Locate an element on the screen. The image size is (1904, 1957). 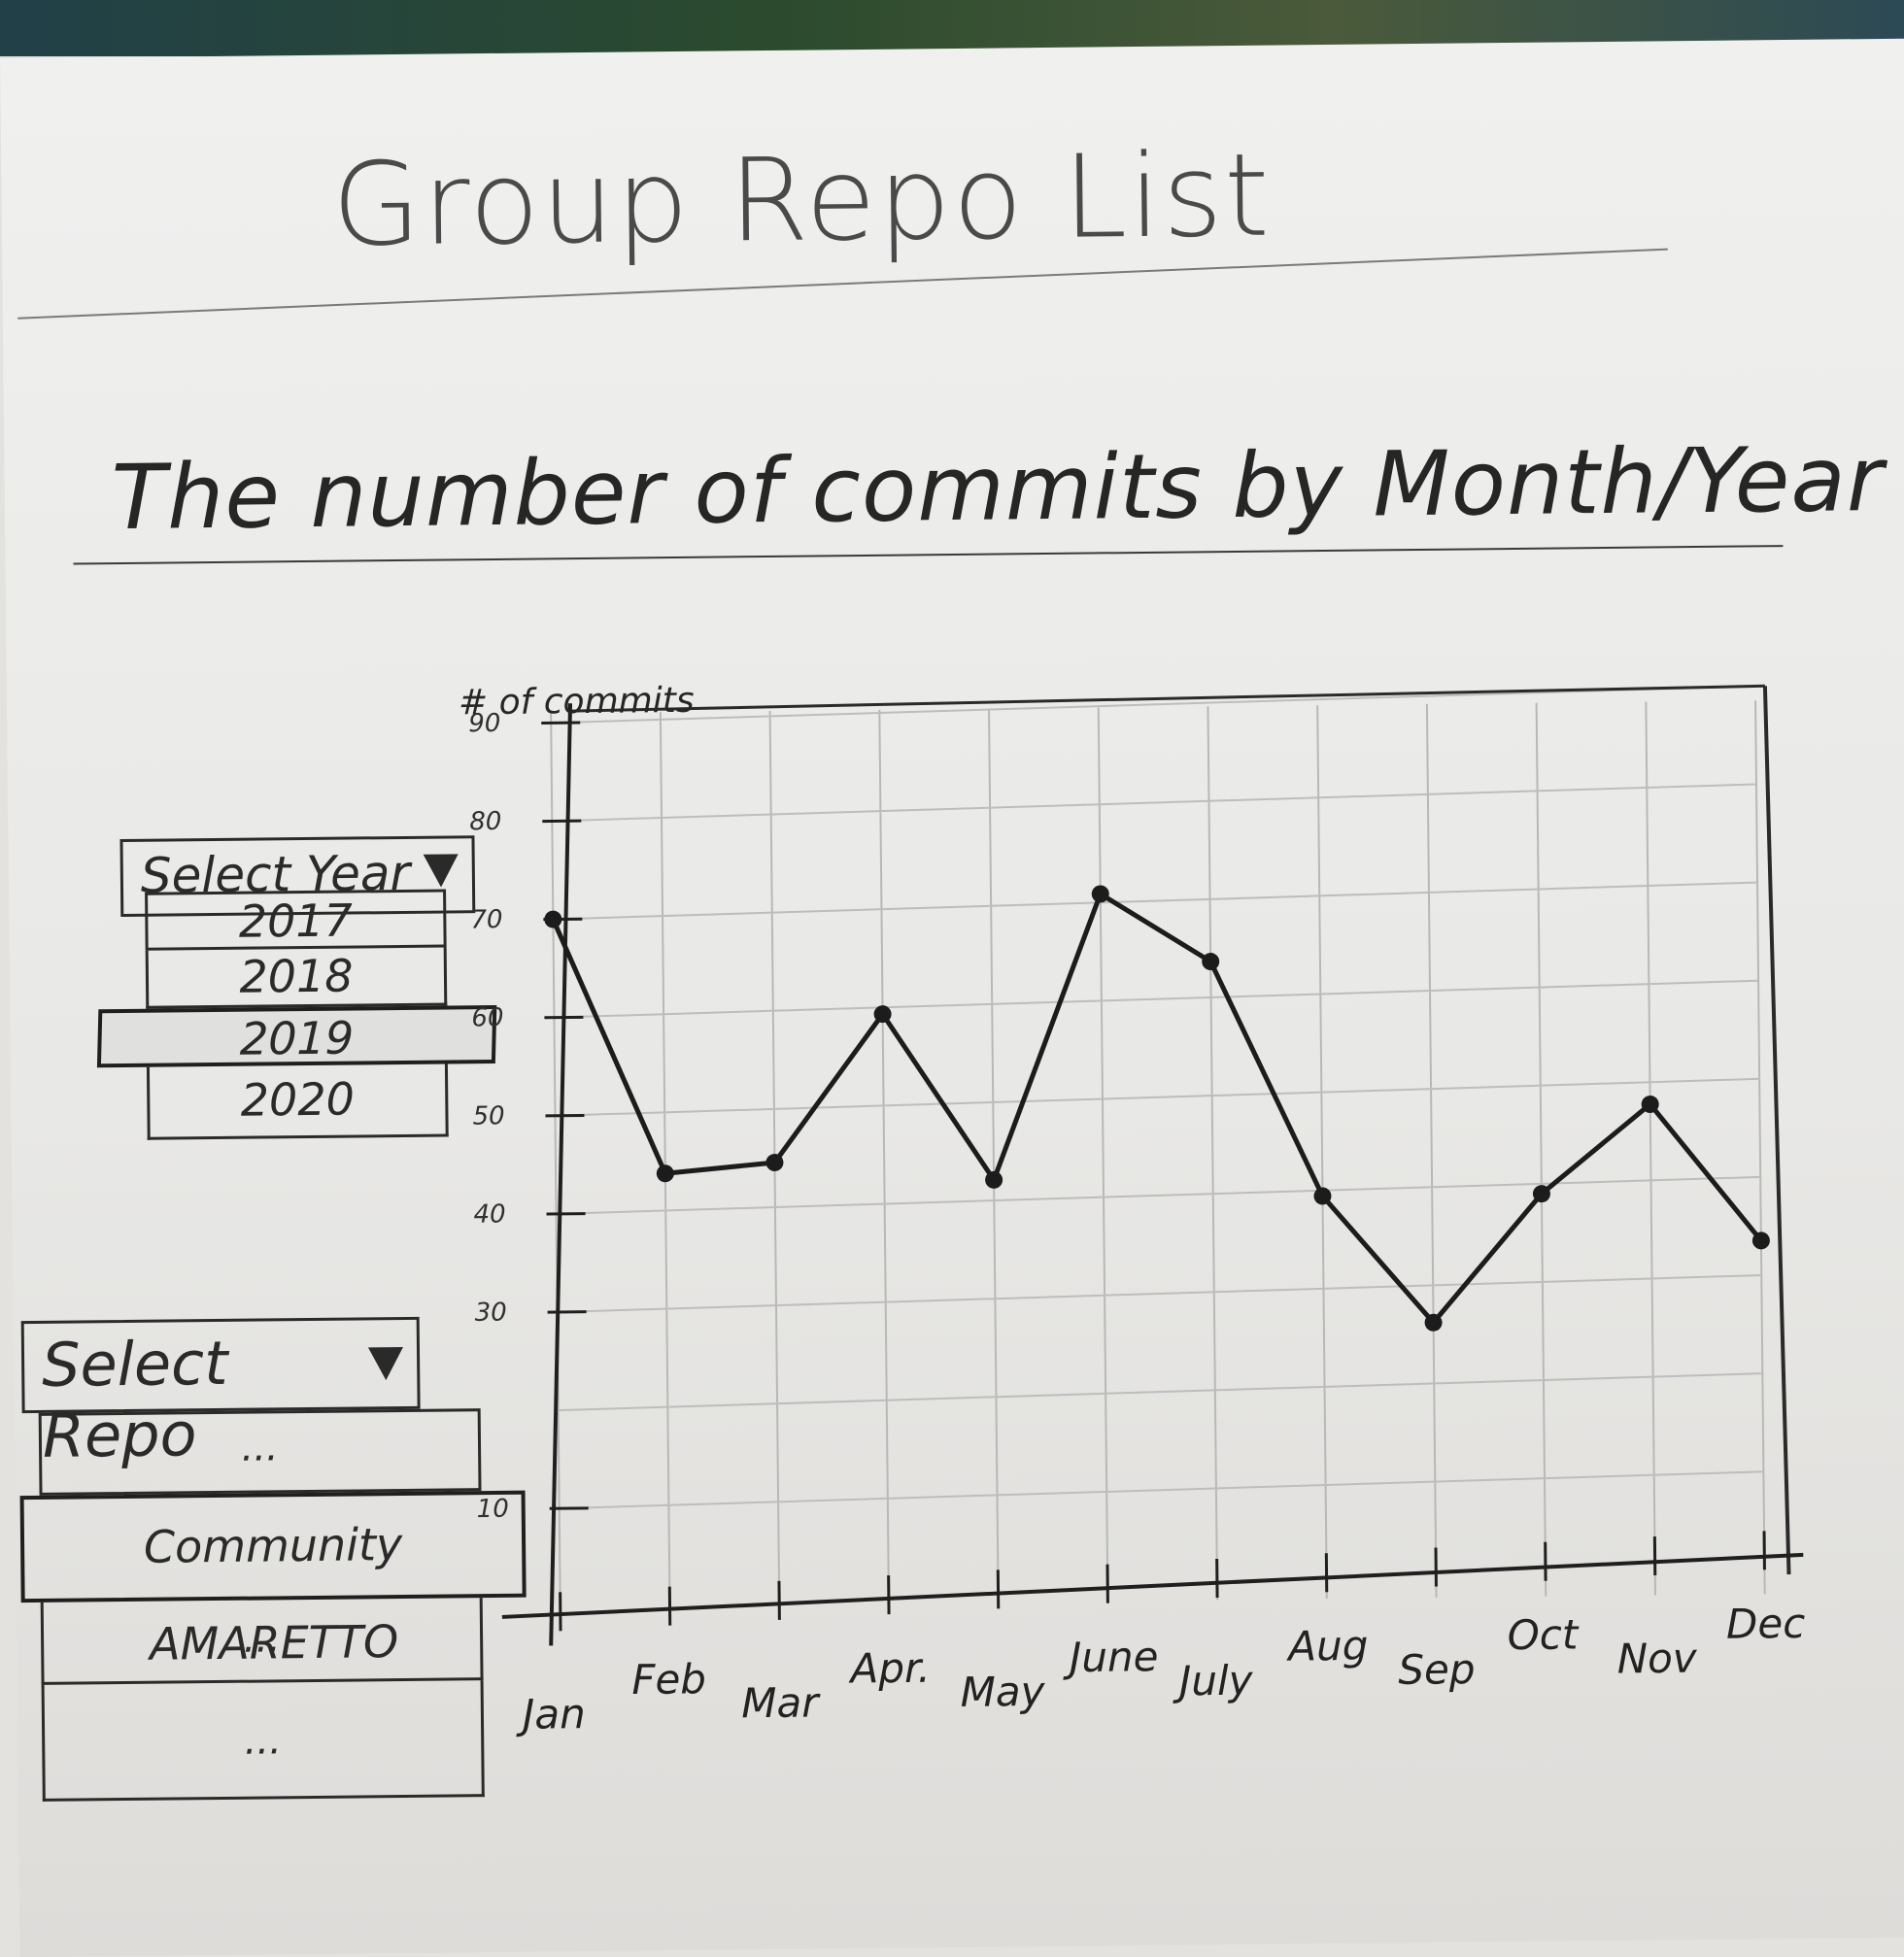
year-options-list: 2017 2018 2019 2020 is located at coordinates (297, 1015).